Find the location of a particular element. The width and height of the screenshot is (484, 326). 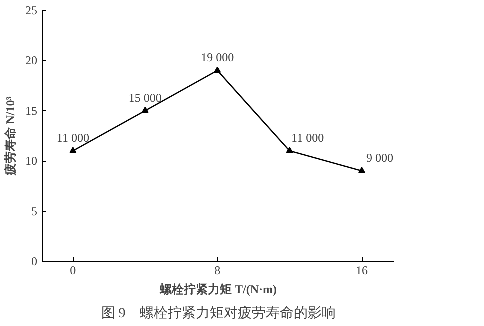

x-tick-label: 0 is located at coordinates (73, 271).